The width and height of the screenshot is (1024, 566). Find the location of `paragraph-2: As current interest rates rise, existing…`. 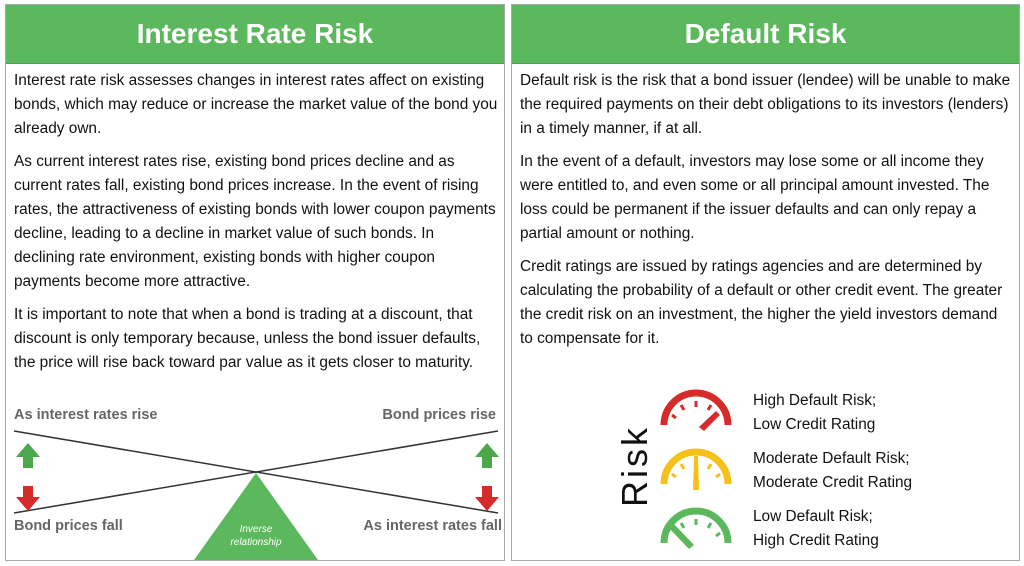

paragraph-2: As current interest rates rise, existing… is located at coordinates (255, 221).